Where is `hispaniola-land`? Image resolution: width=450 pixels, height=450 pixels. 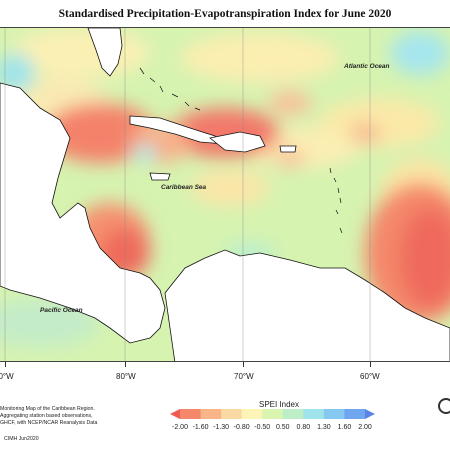
hispaniola-land is located at coordinates (237, 142).